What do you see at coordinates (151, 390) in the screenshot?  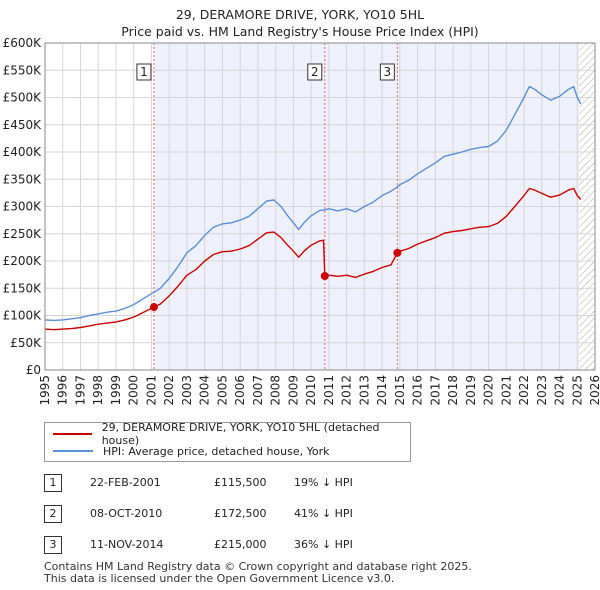 I see `x-tick-label: 2001` at bounding box center [151, 390].